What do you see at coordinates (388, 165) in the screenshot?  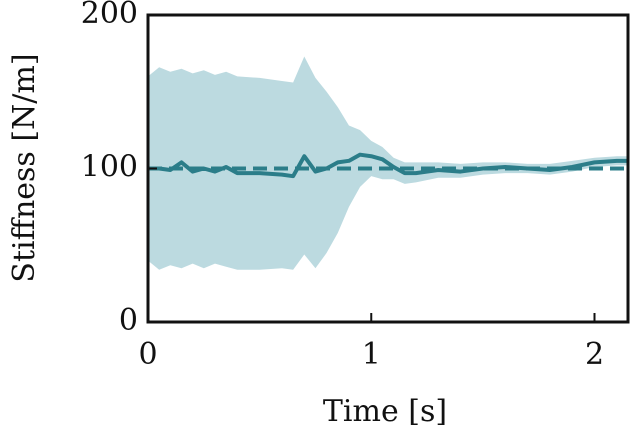 I see `mean-line` at bounding box center [388, 165].